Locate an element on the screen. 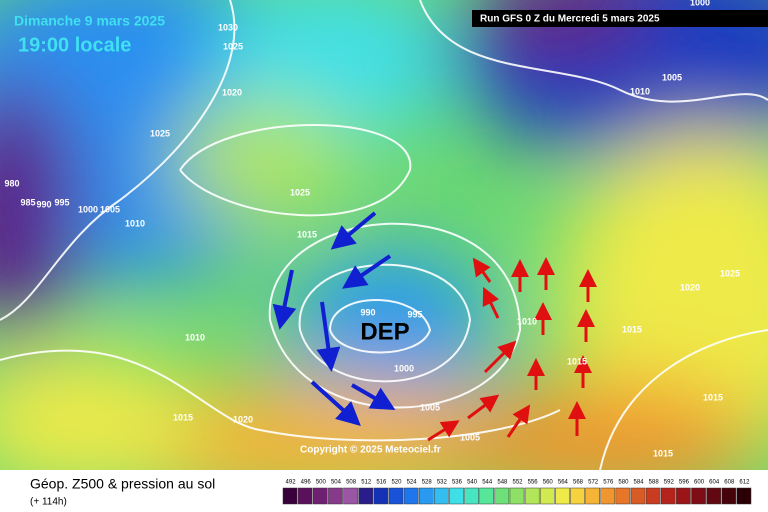 The image size is (768, 512). scale-label: 592 is located at coordinates (669, 483).